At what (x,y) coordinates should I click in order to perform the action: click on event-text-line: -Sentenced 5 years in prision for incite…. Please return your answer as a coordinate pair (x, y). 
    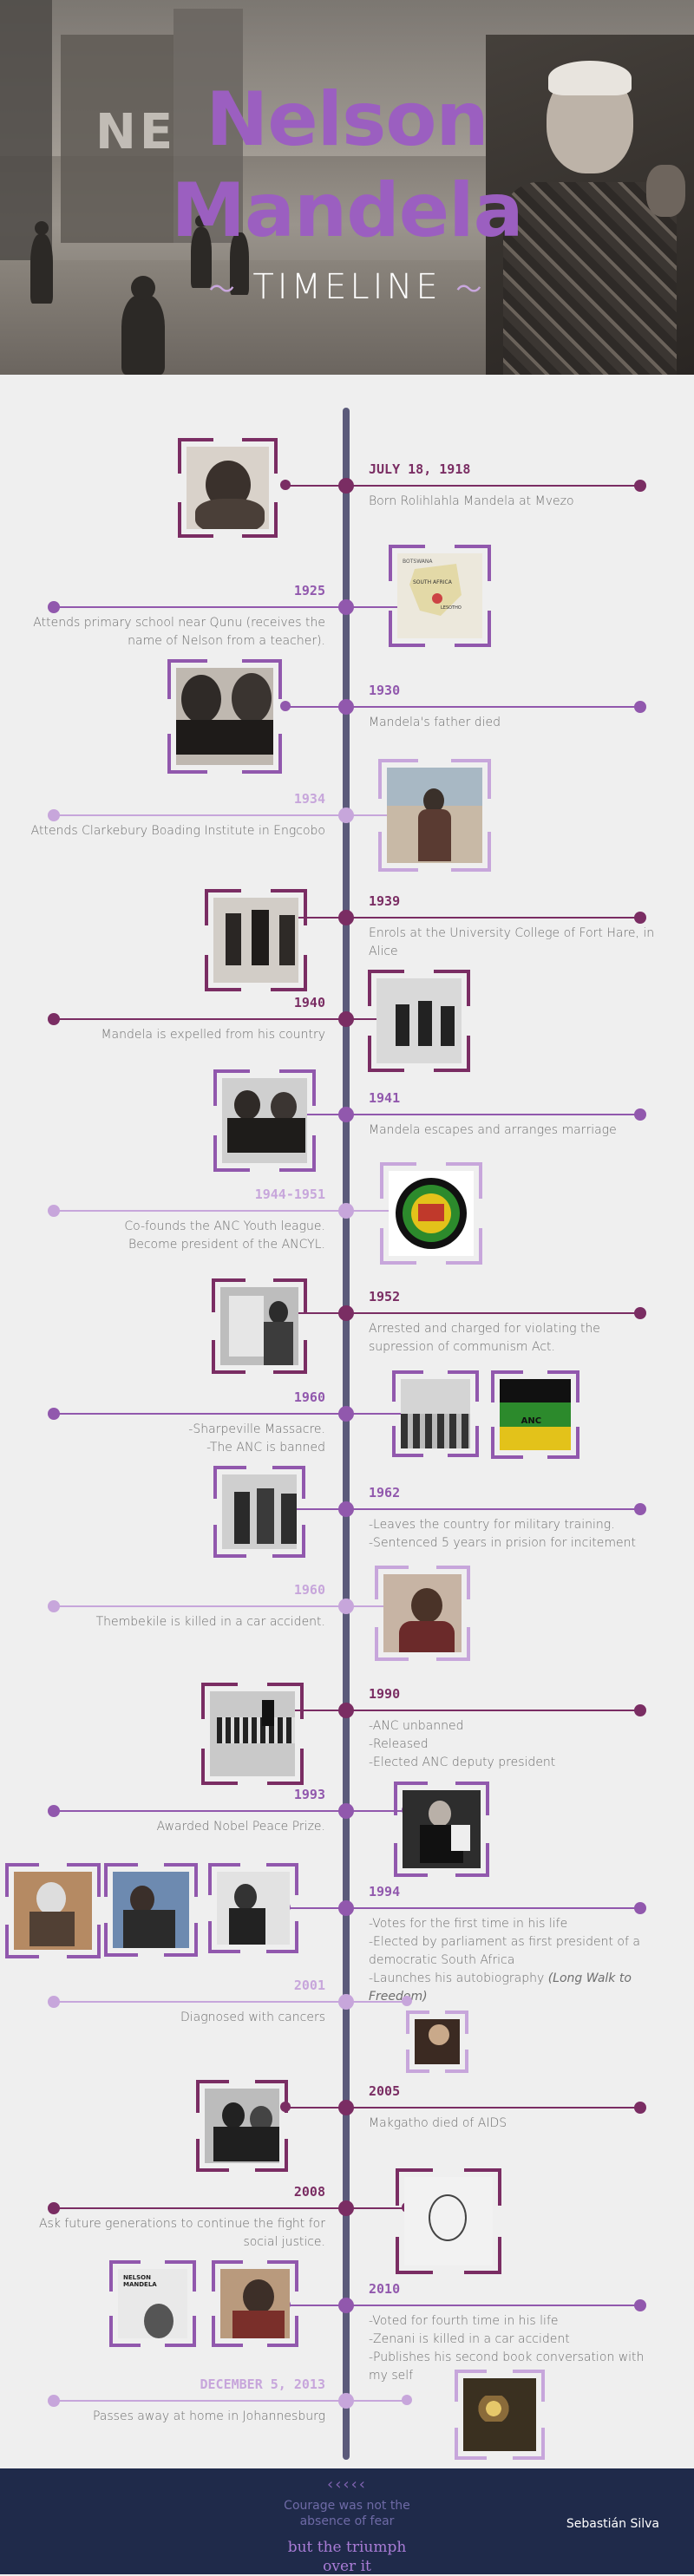
    Looking at the image, I should click on (512, 1543).